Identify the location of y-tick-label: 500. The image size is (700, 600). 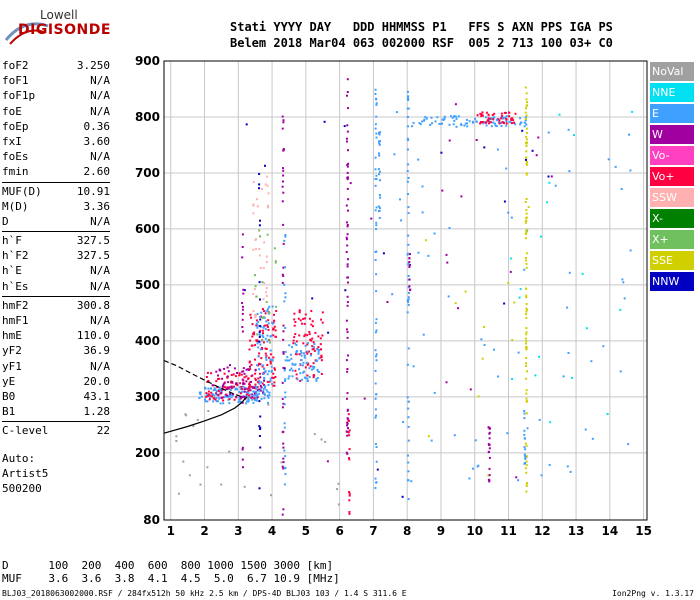
(147, 285).